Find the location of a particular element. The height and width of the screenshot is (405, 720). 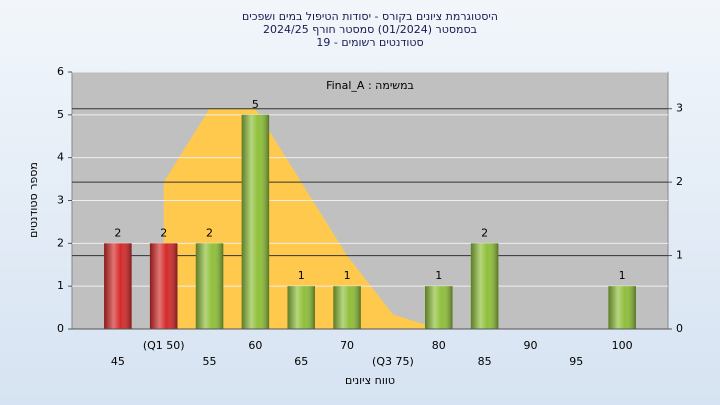

y-tick-label: 4 is located at coordinates (60, 157).